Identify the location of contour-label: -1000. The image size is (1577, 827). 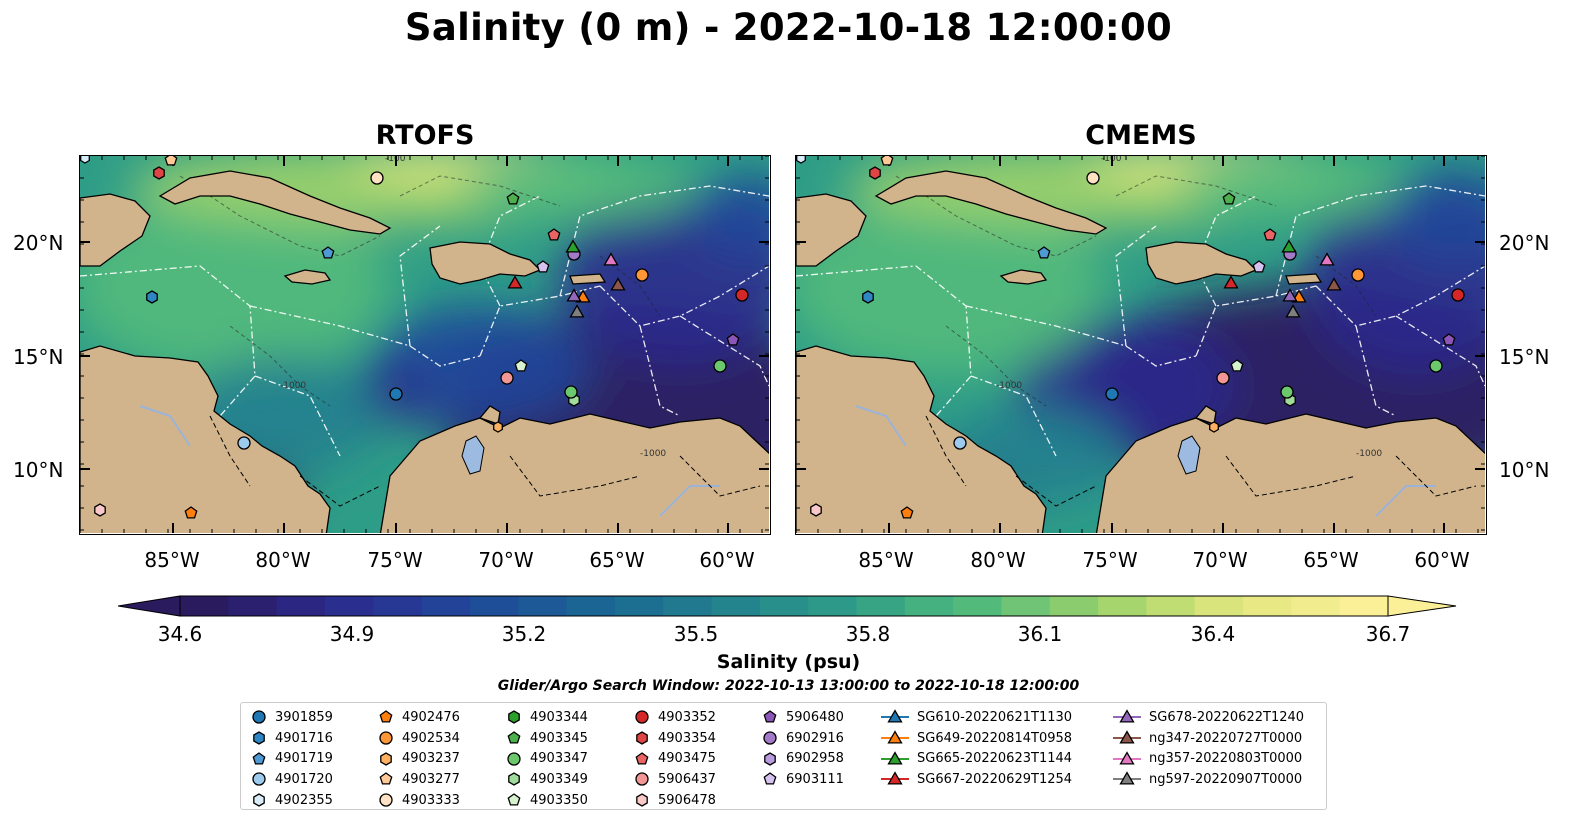
(653, 454).